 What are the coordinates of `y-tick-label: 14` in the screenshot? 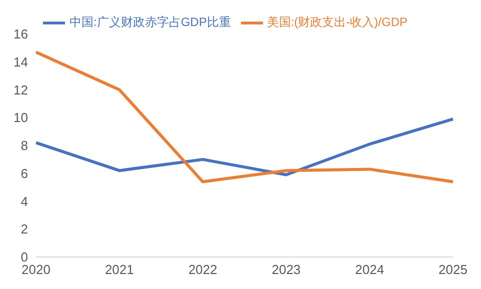 It's located at (21, 62).